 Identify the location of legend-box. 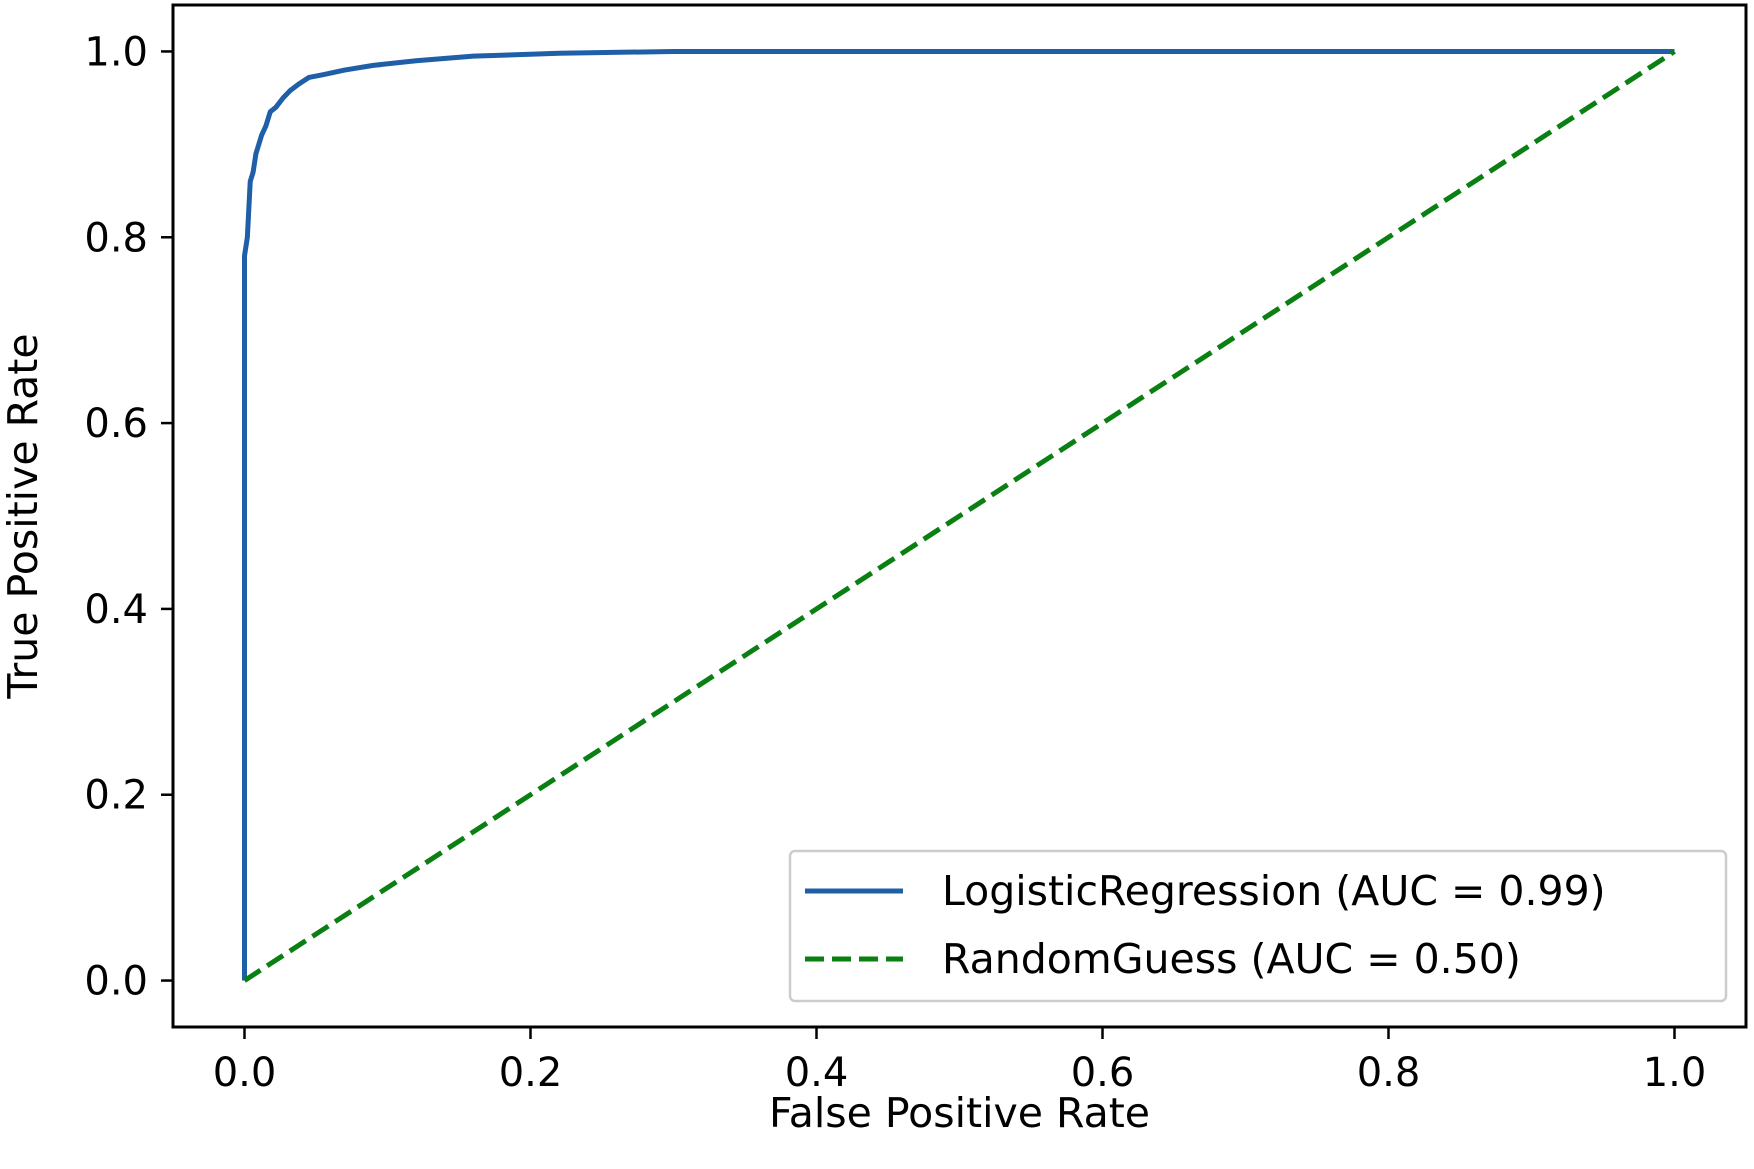
(1258, 926).